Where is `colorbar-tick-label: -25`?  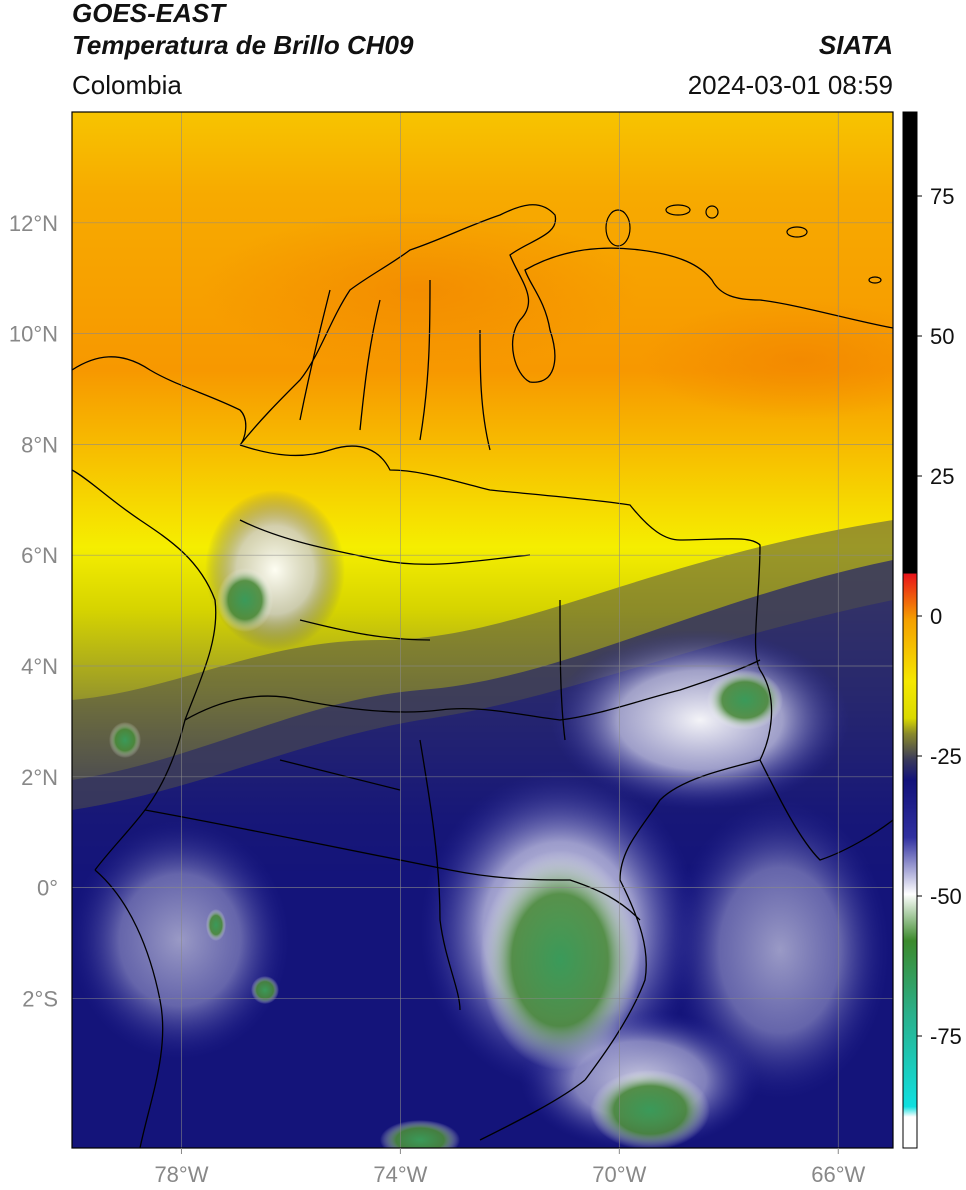
colorbar-tick-label: -25 is located at coordinates (946, 756).